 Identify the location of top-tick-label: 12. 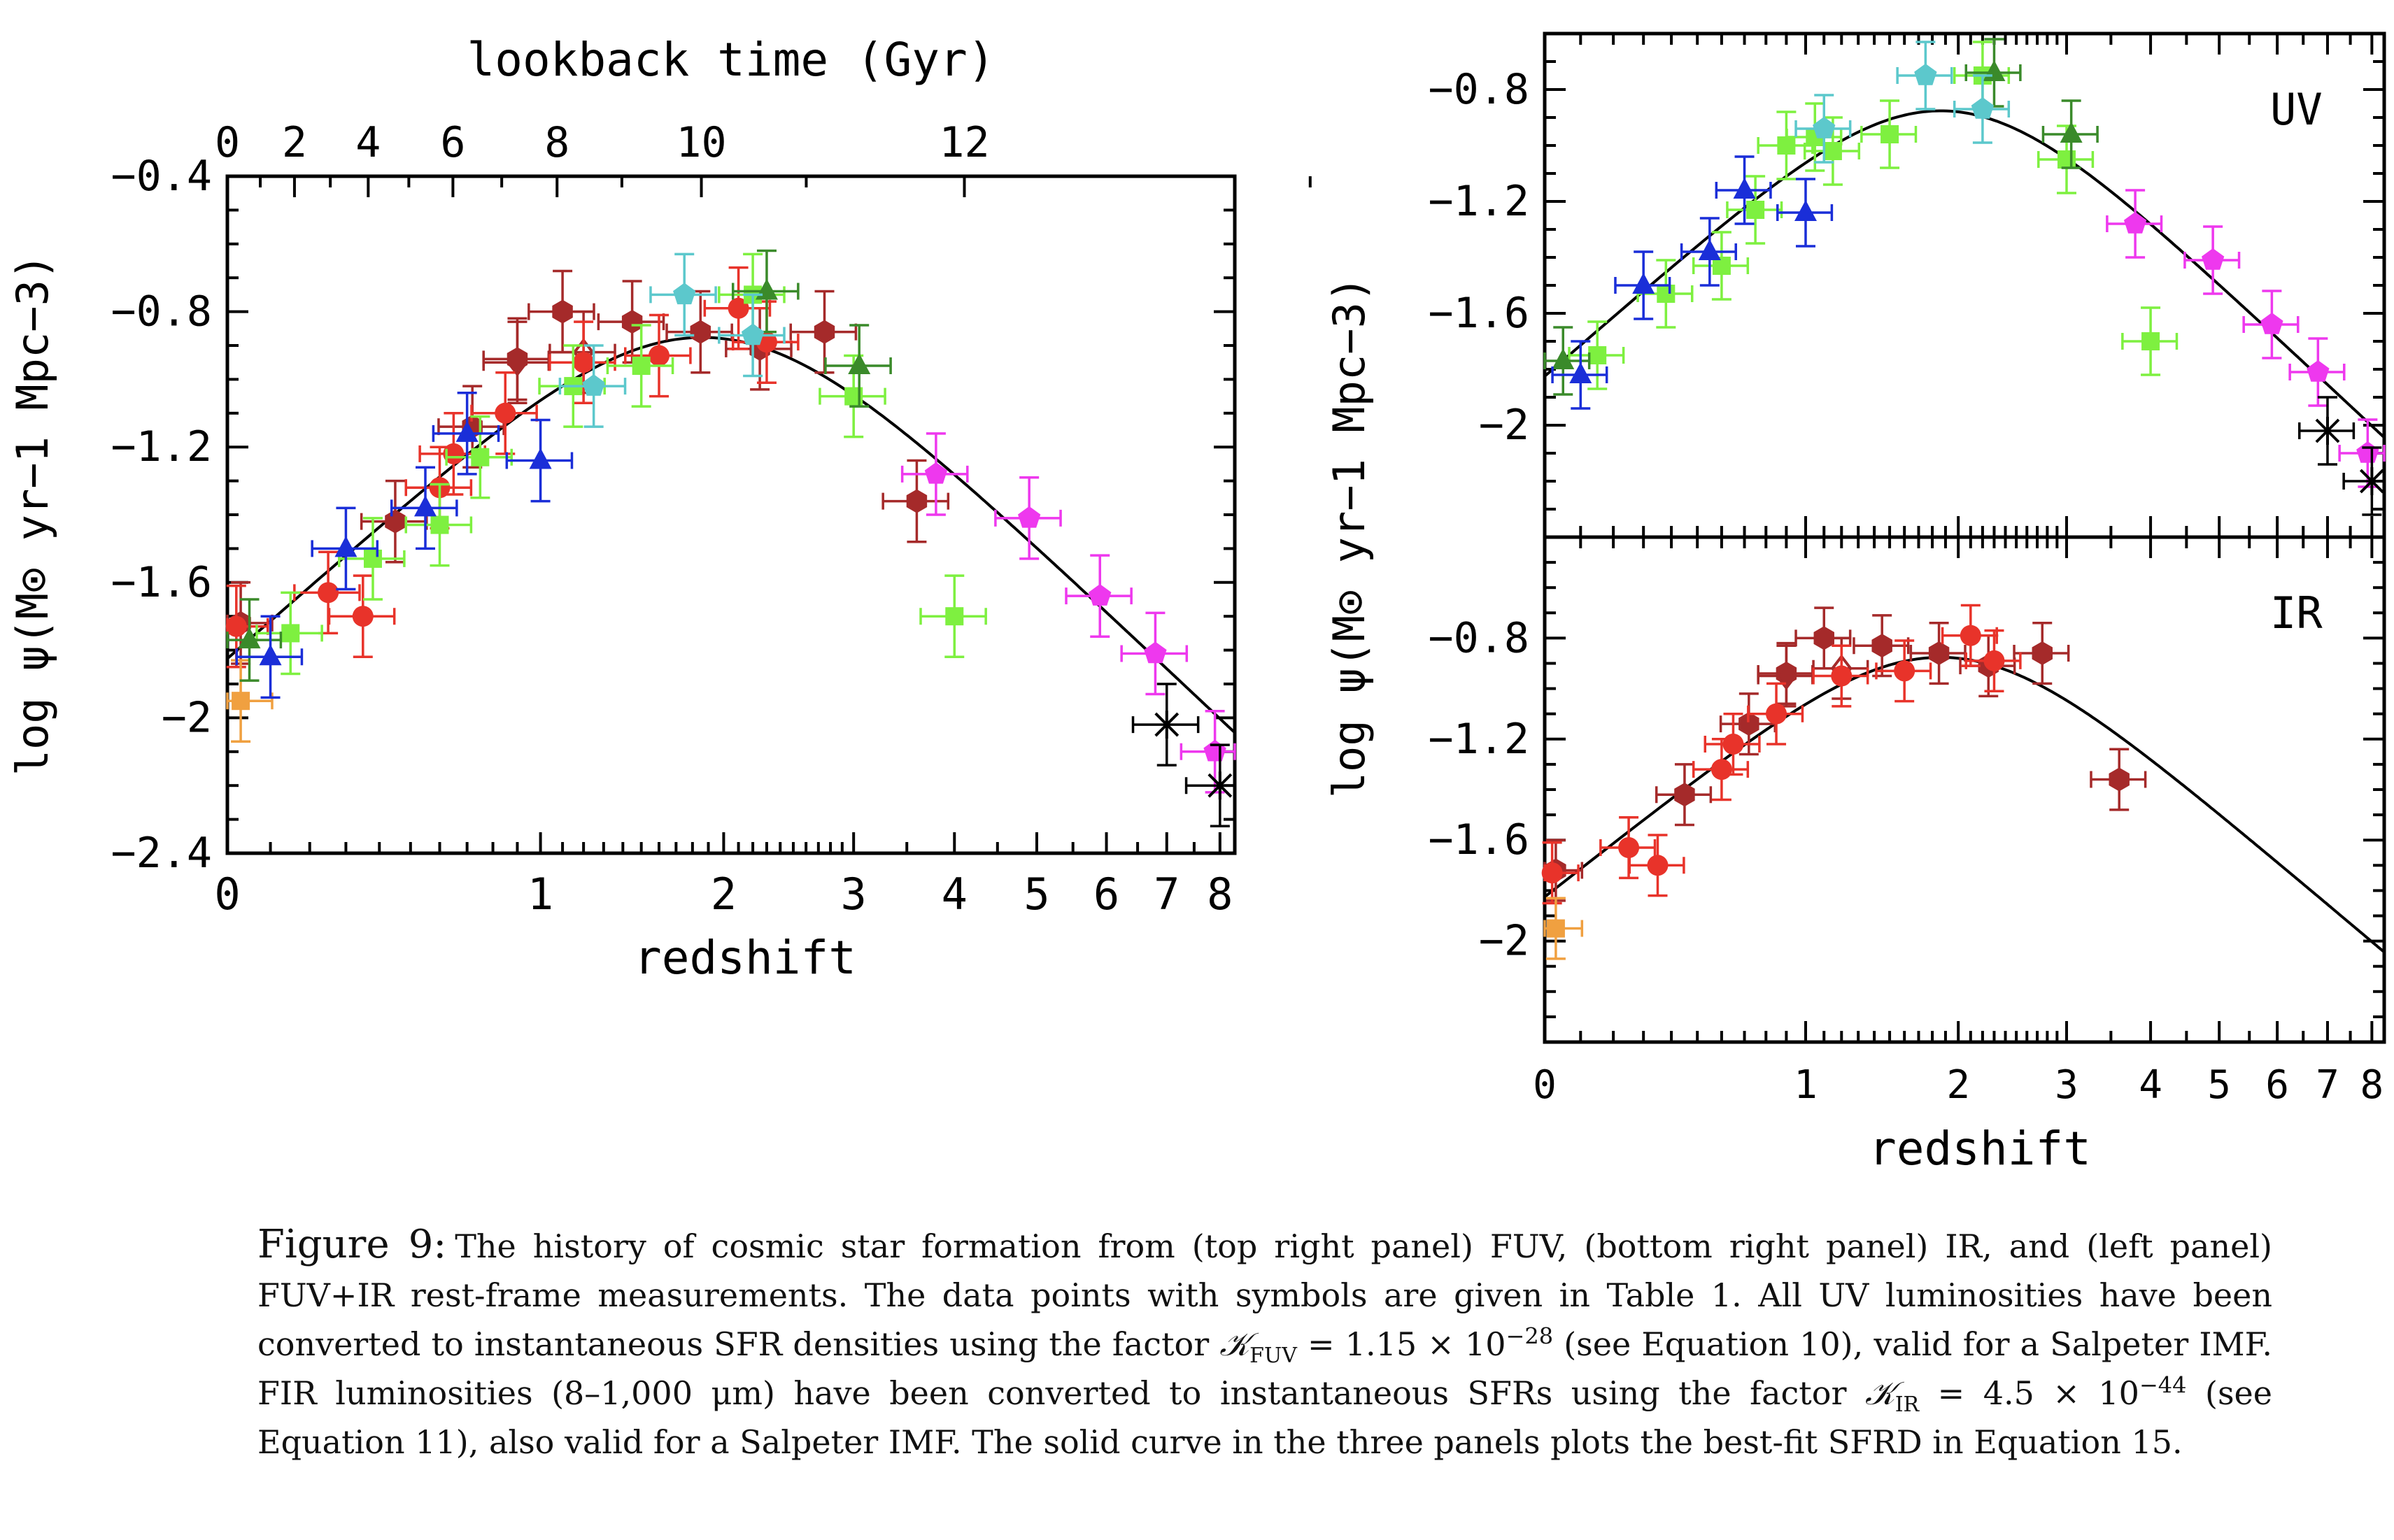
(964, 142).